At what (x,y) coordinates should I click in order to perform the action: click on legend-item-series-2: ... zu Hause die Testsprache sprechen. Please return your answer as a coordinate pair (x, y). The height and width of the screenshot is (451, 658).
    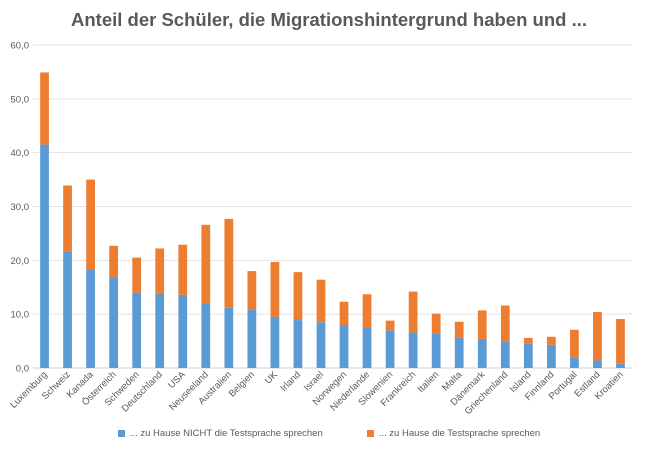
    Looking at the image, I should click on (453, 433).